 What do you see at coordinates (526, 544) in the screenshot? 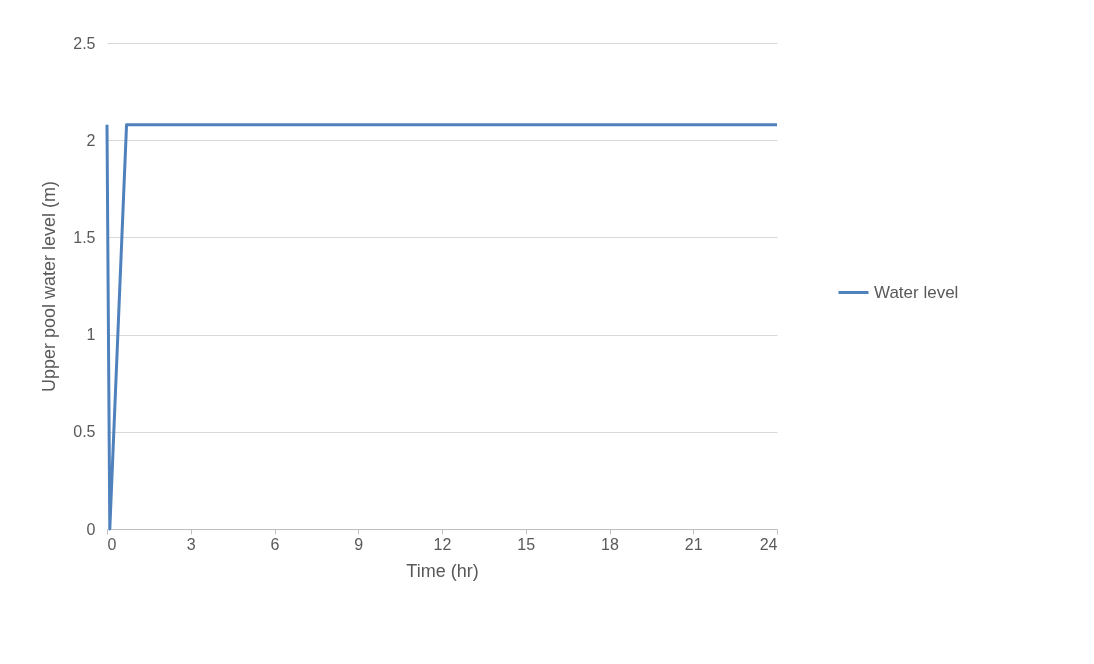
I see `x-tick-label: 15` at bounding box center [526, 544].